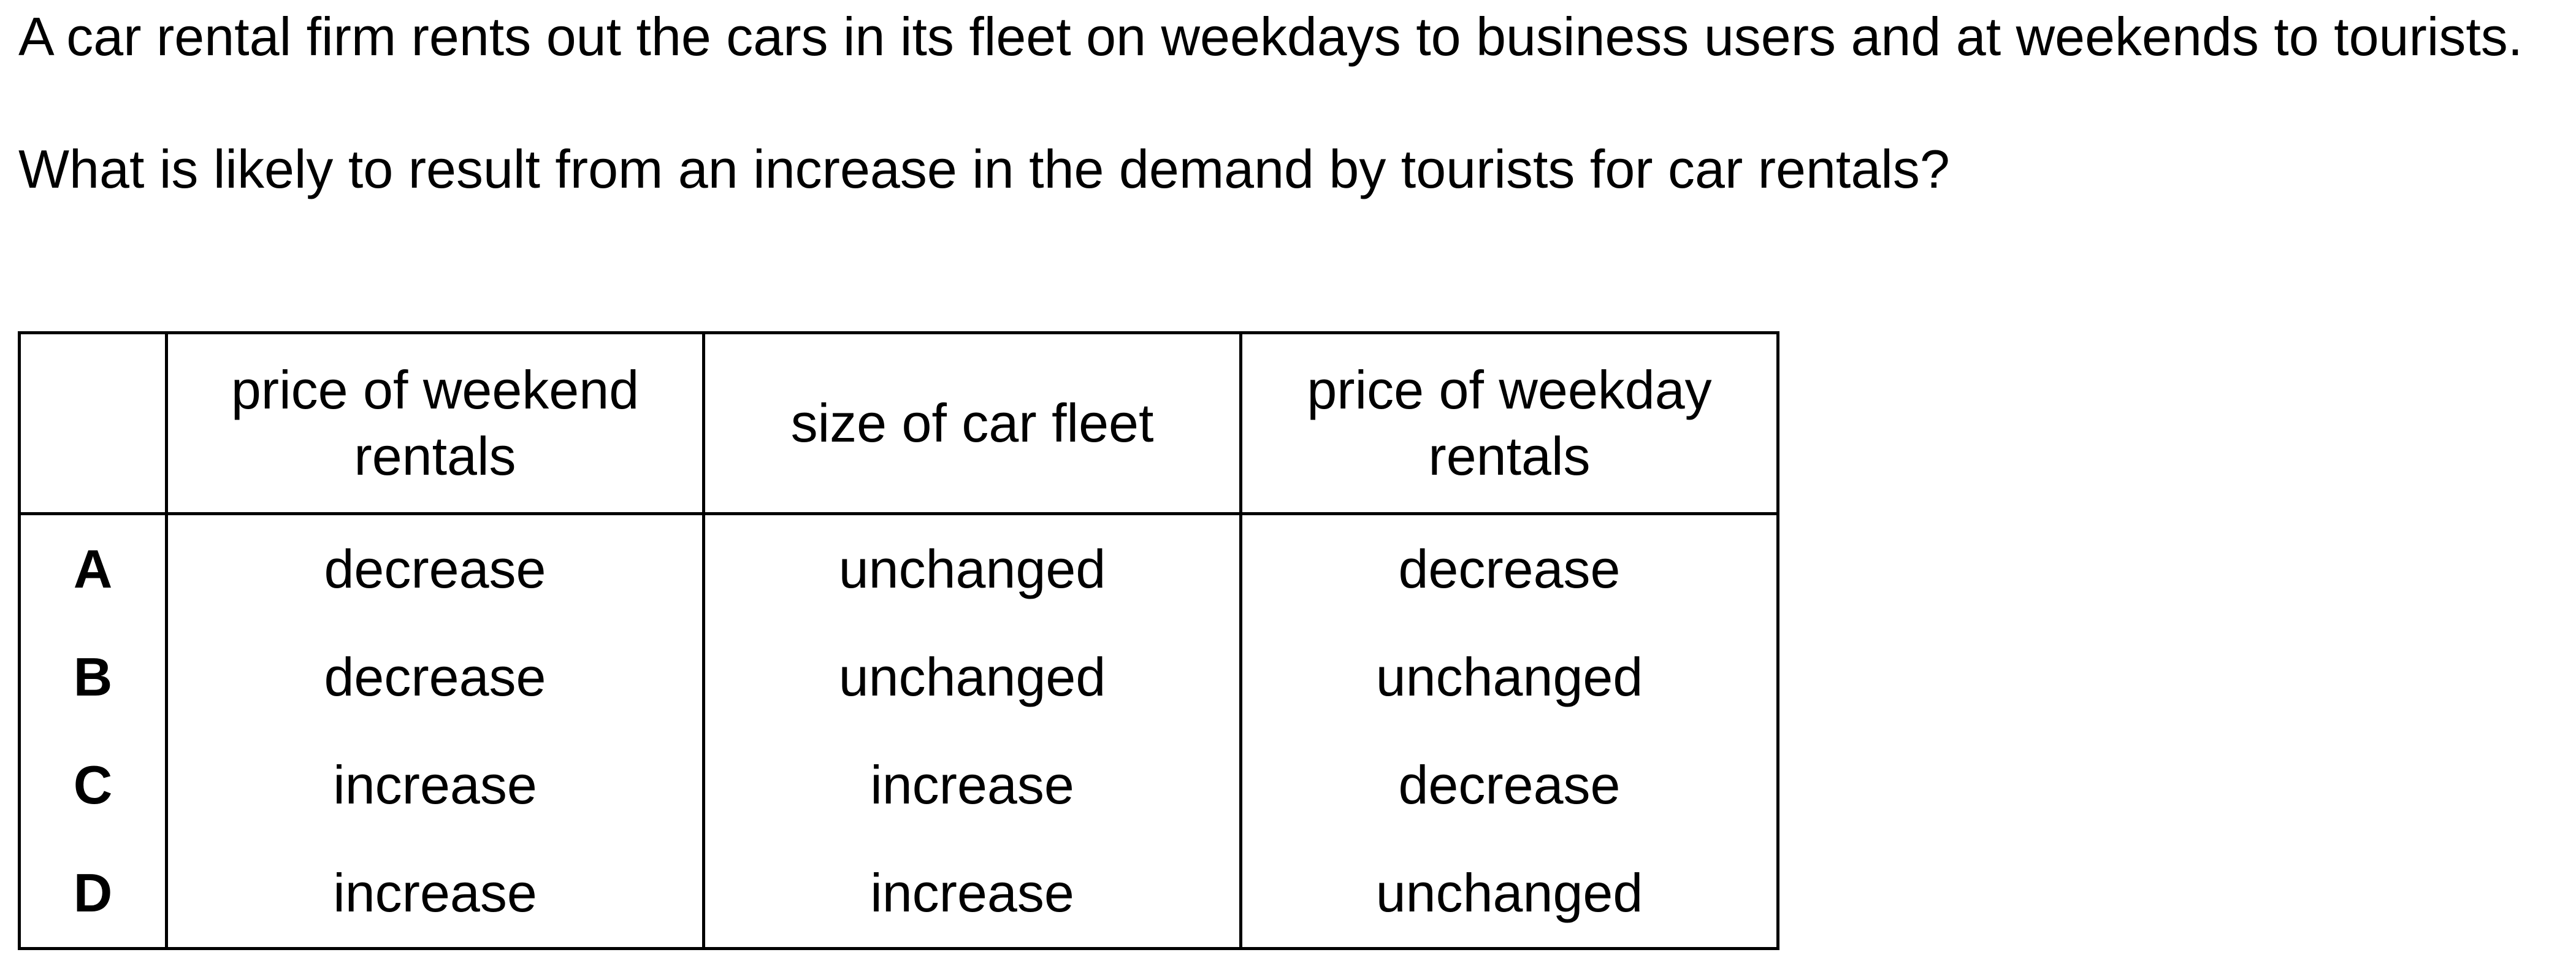 This screenshot has height=955, width=2576. What do you see at coordinates (435, 423) in the screenshot?
I see `header-weekend-price: price of weekend rentals` at bounding box center [435, 423].